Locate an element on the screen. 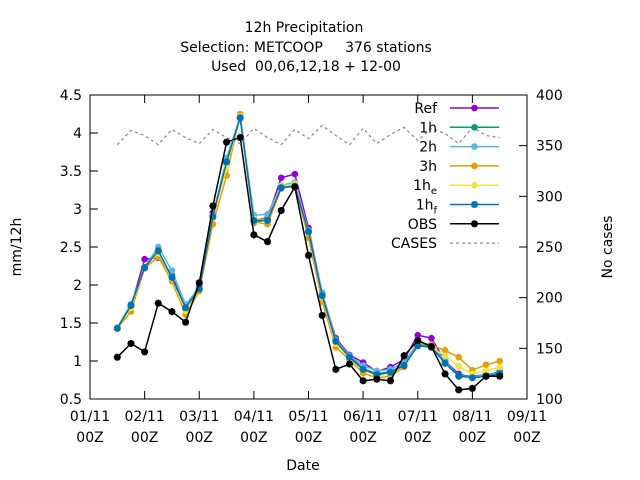 The image size is (640, 480). y-tick-label: 3 is located at coordinates (77, 210).